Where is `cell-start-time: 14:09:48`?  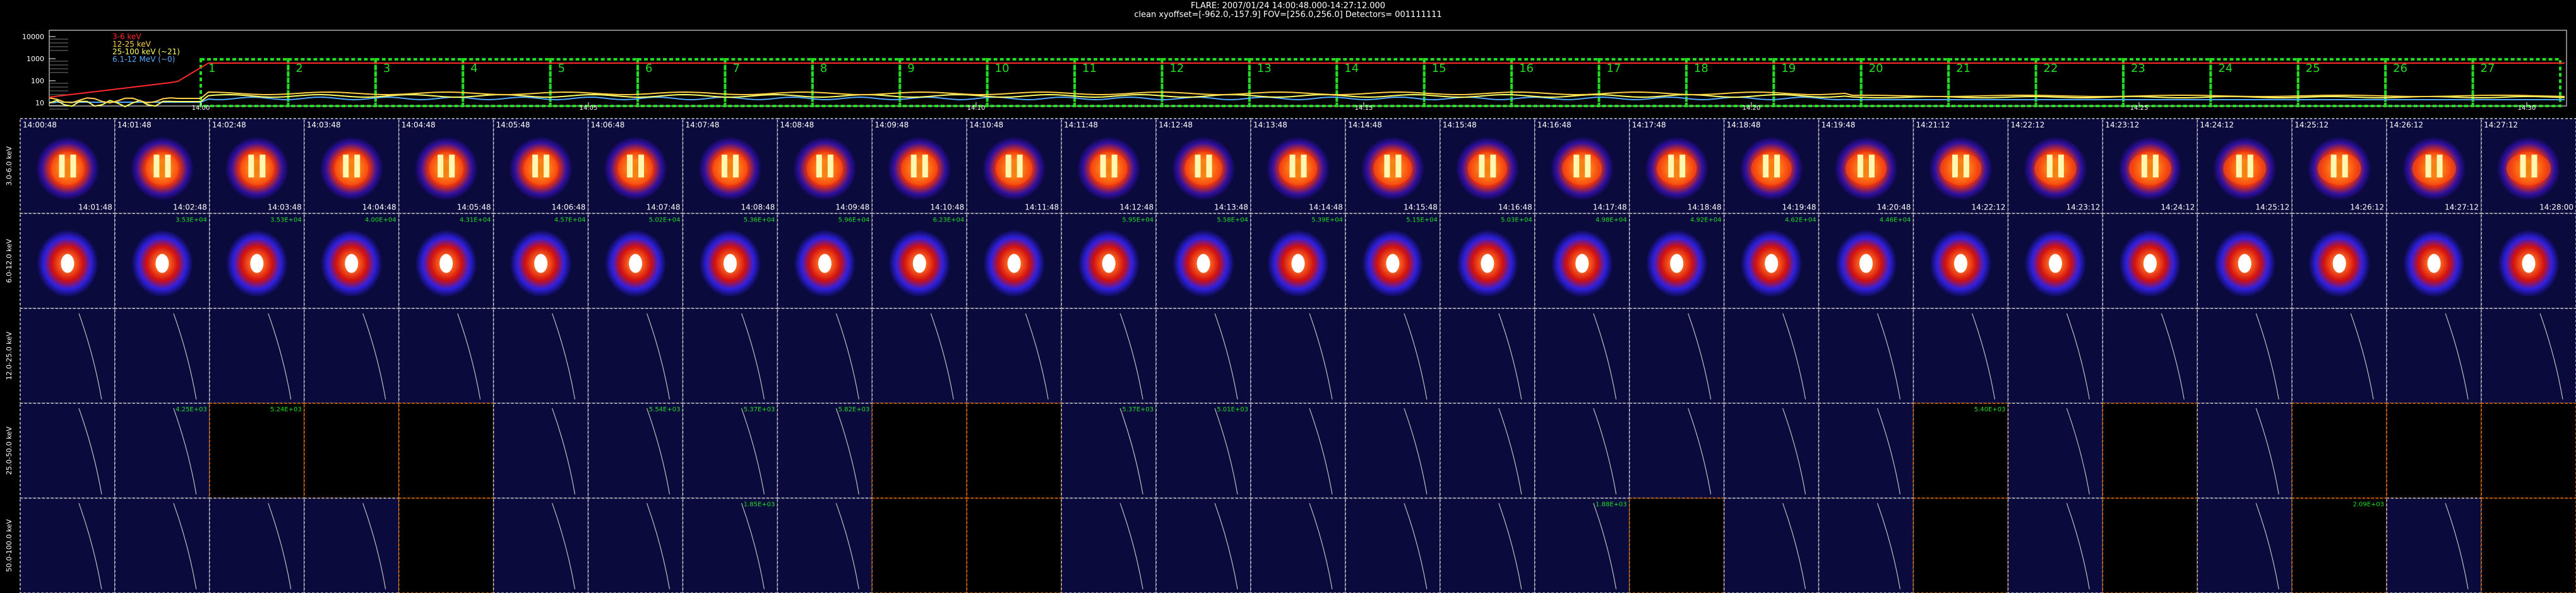
cell-start-time: 14:09:48 is located at coordinates (891, 124).